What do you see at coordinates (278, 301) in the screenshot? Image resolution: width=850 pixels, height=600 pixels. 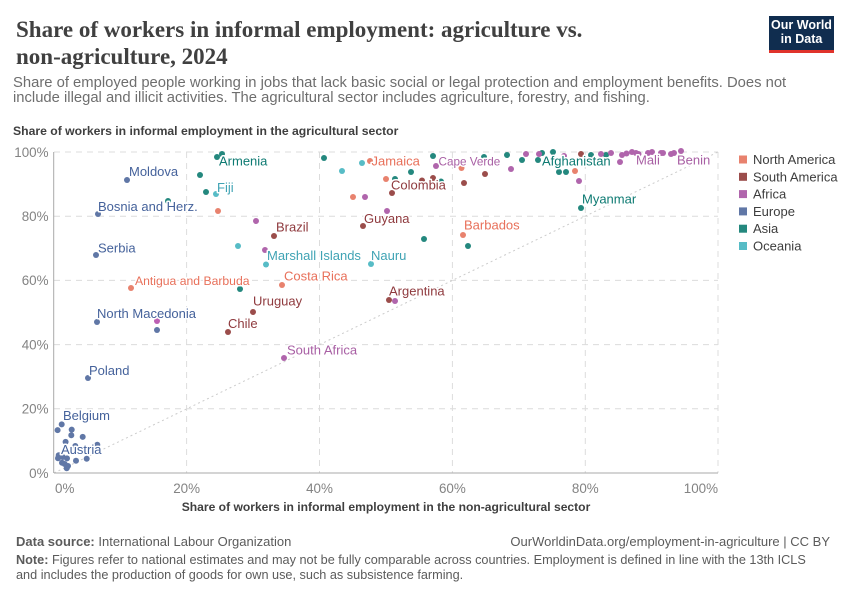 I see `svg-text: Uruguay` at bounding box center [278, 301].